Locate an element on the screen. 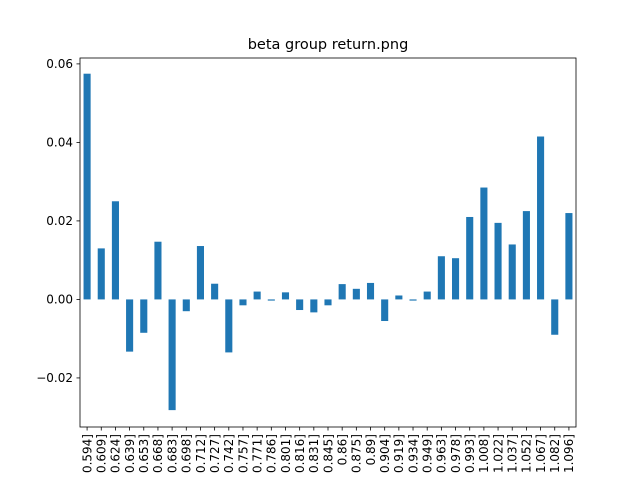 The width and height of the screenshot is (640, 480). y-axis: −0.02 0.00 0.02 0.04 0.06 is located at coordinates (58, 221).